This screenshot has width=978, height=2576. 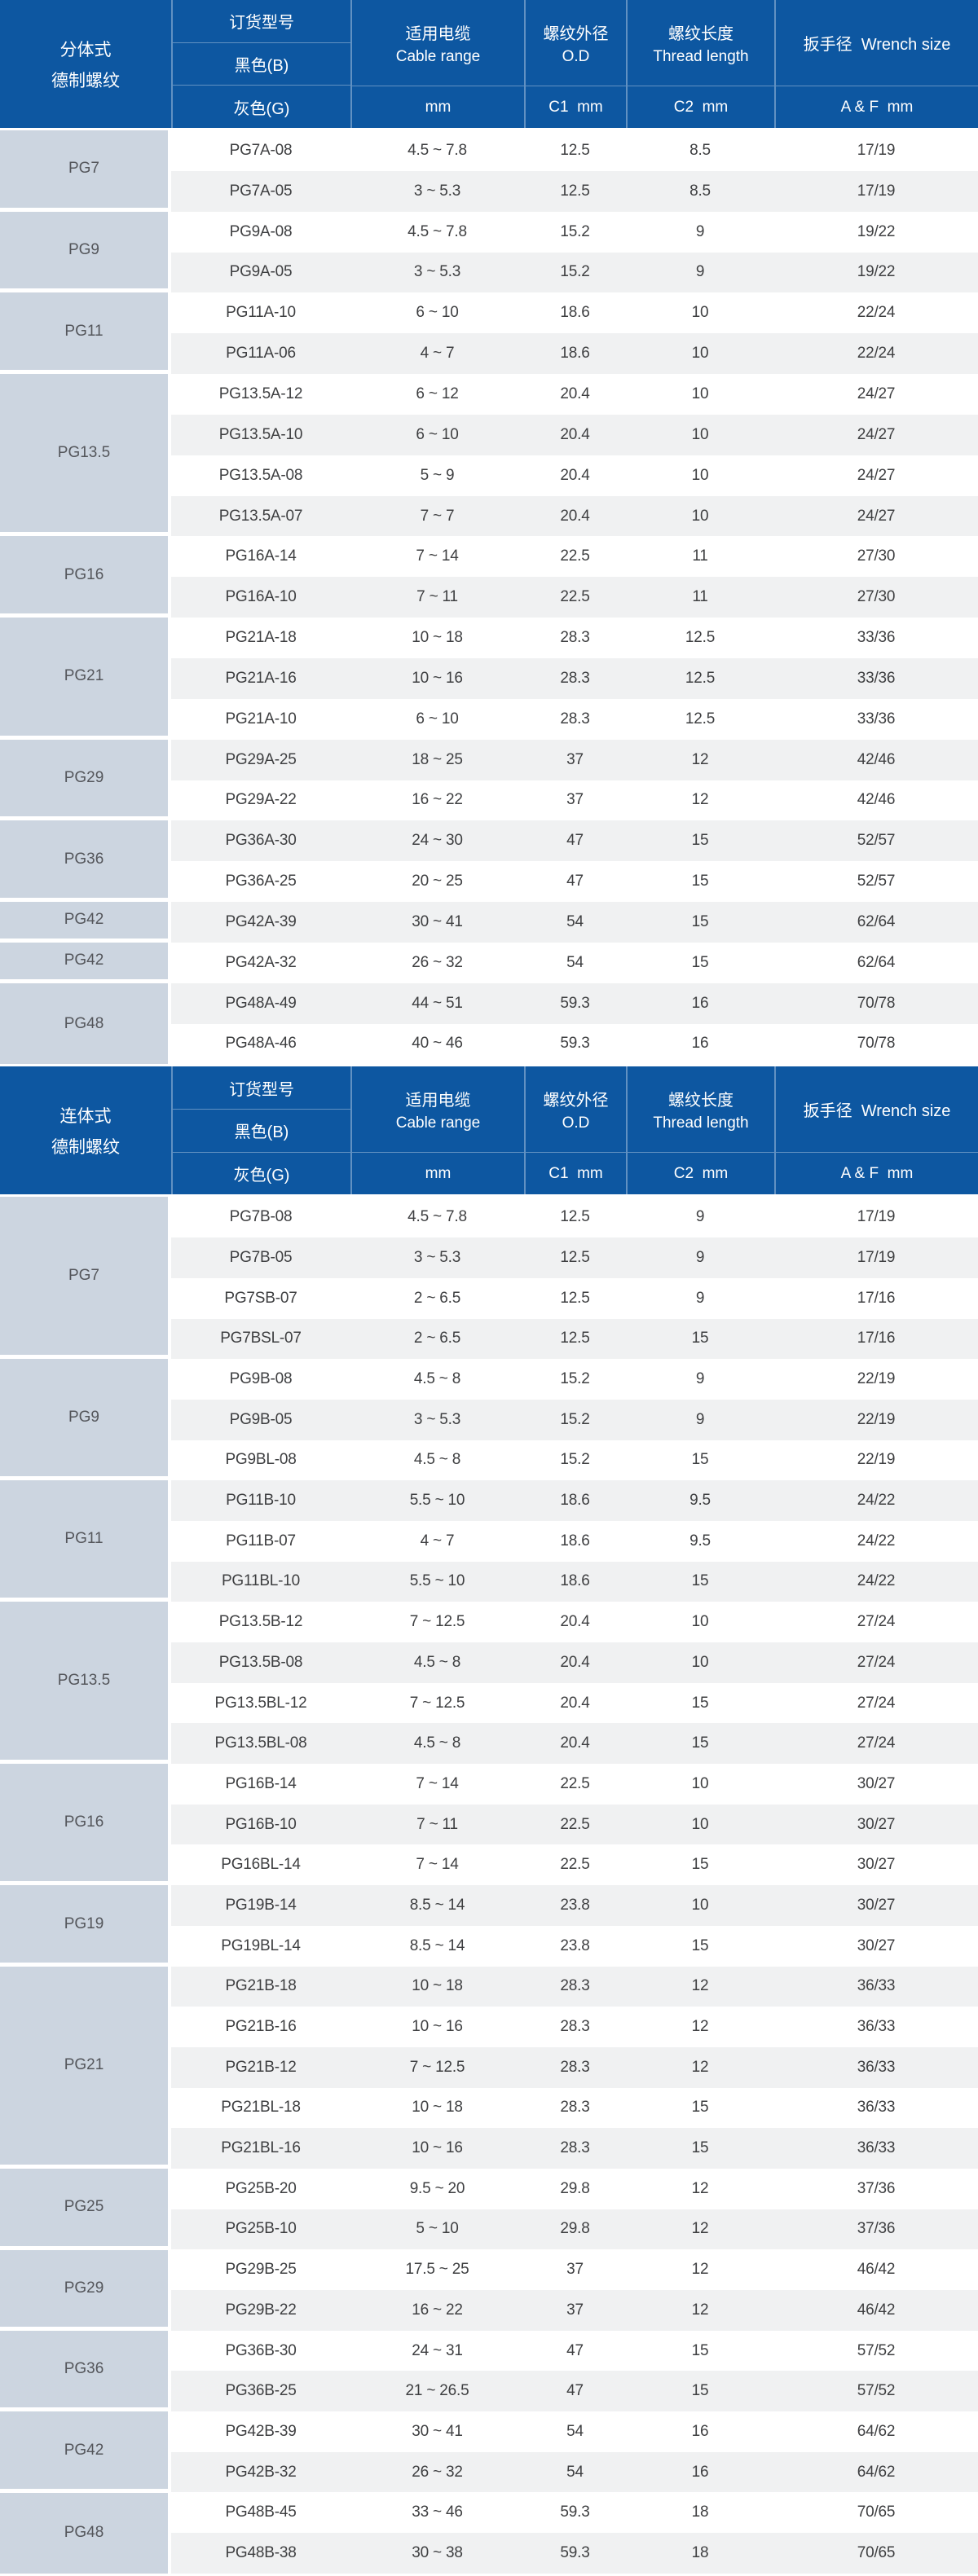 What do you see at coordinates (700, 1501) in the screenshot?
I see `cell-thread-length: 9.5` at bounding box center [700, 1501].